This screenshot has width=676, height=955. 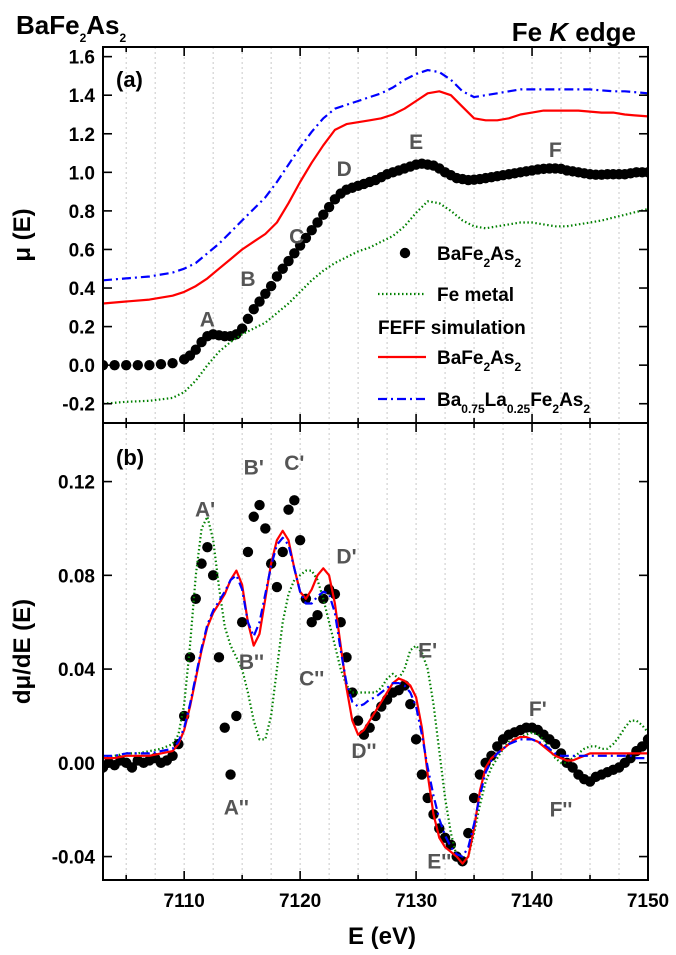 I want to click on panel-a-ytick-label: 0.8, so click(x=82, y=212).